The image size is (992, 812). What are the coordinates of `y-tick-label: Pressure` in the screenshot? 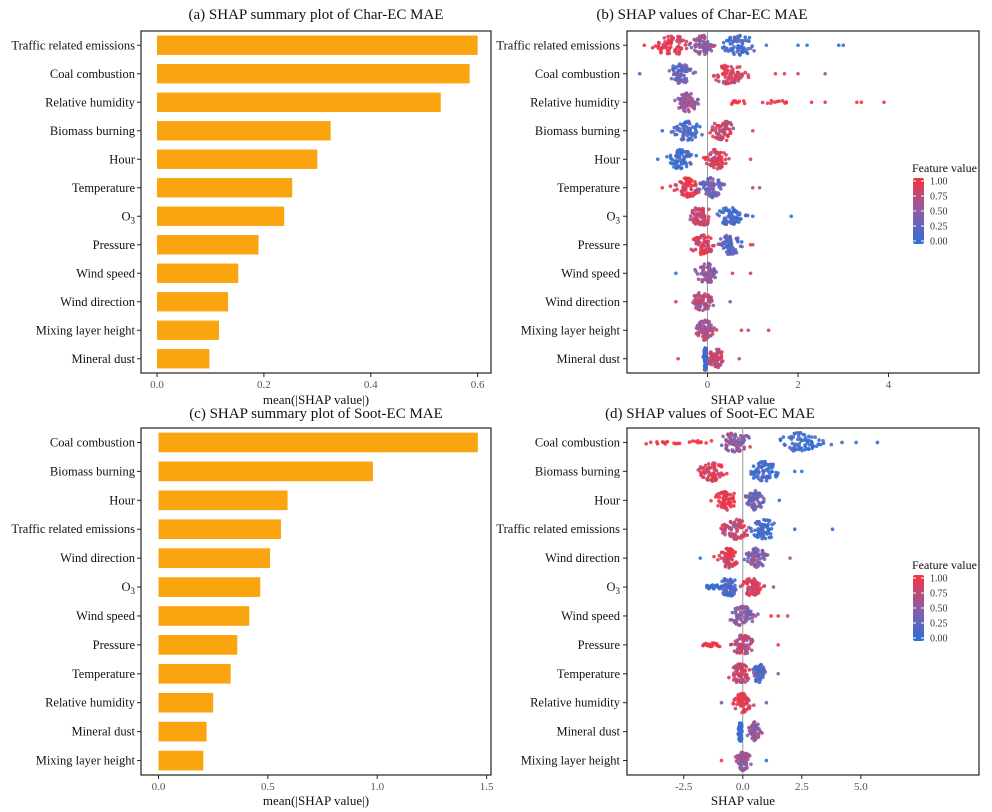 It's located at (114, 645).